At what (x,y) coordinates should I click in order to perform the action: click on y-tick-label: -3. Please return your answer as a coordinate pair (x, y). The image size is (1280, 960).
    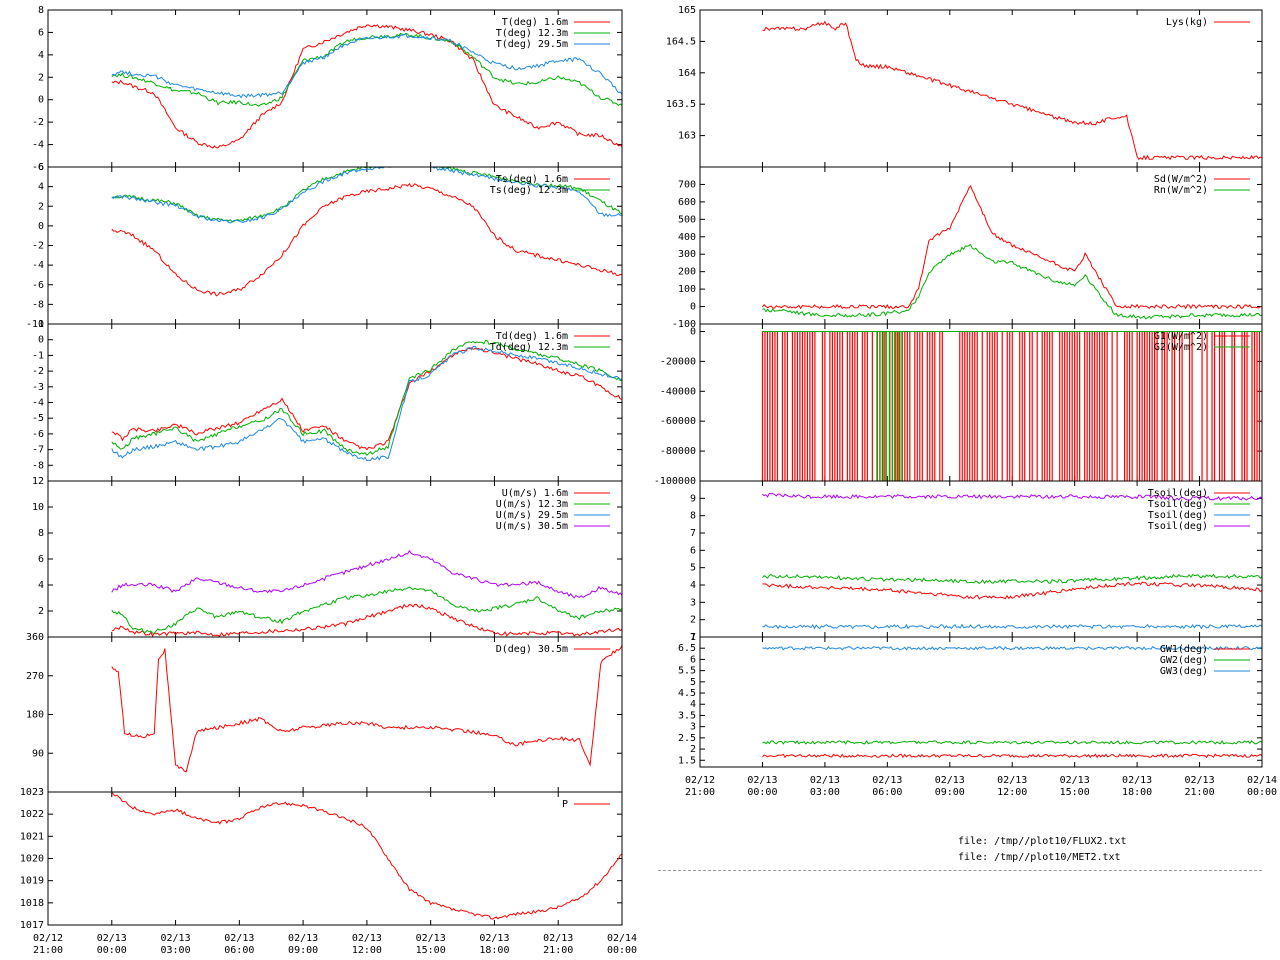
    Looking at the image, I should click on (38, 387).